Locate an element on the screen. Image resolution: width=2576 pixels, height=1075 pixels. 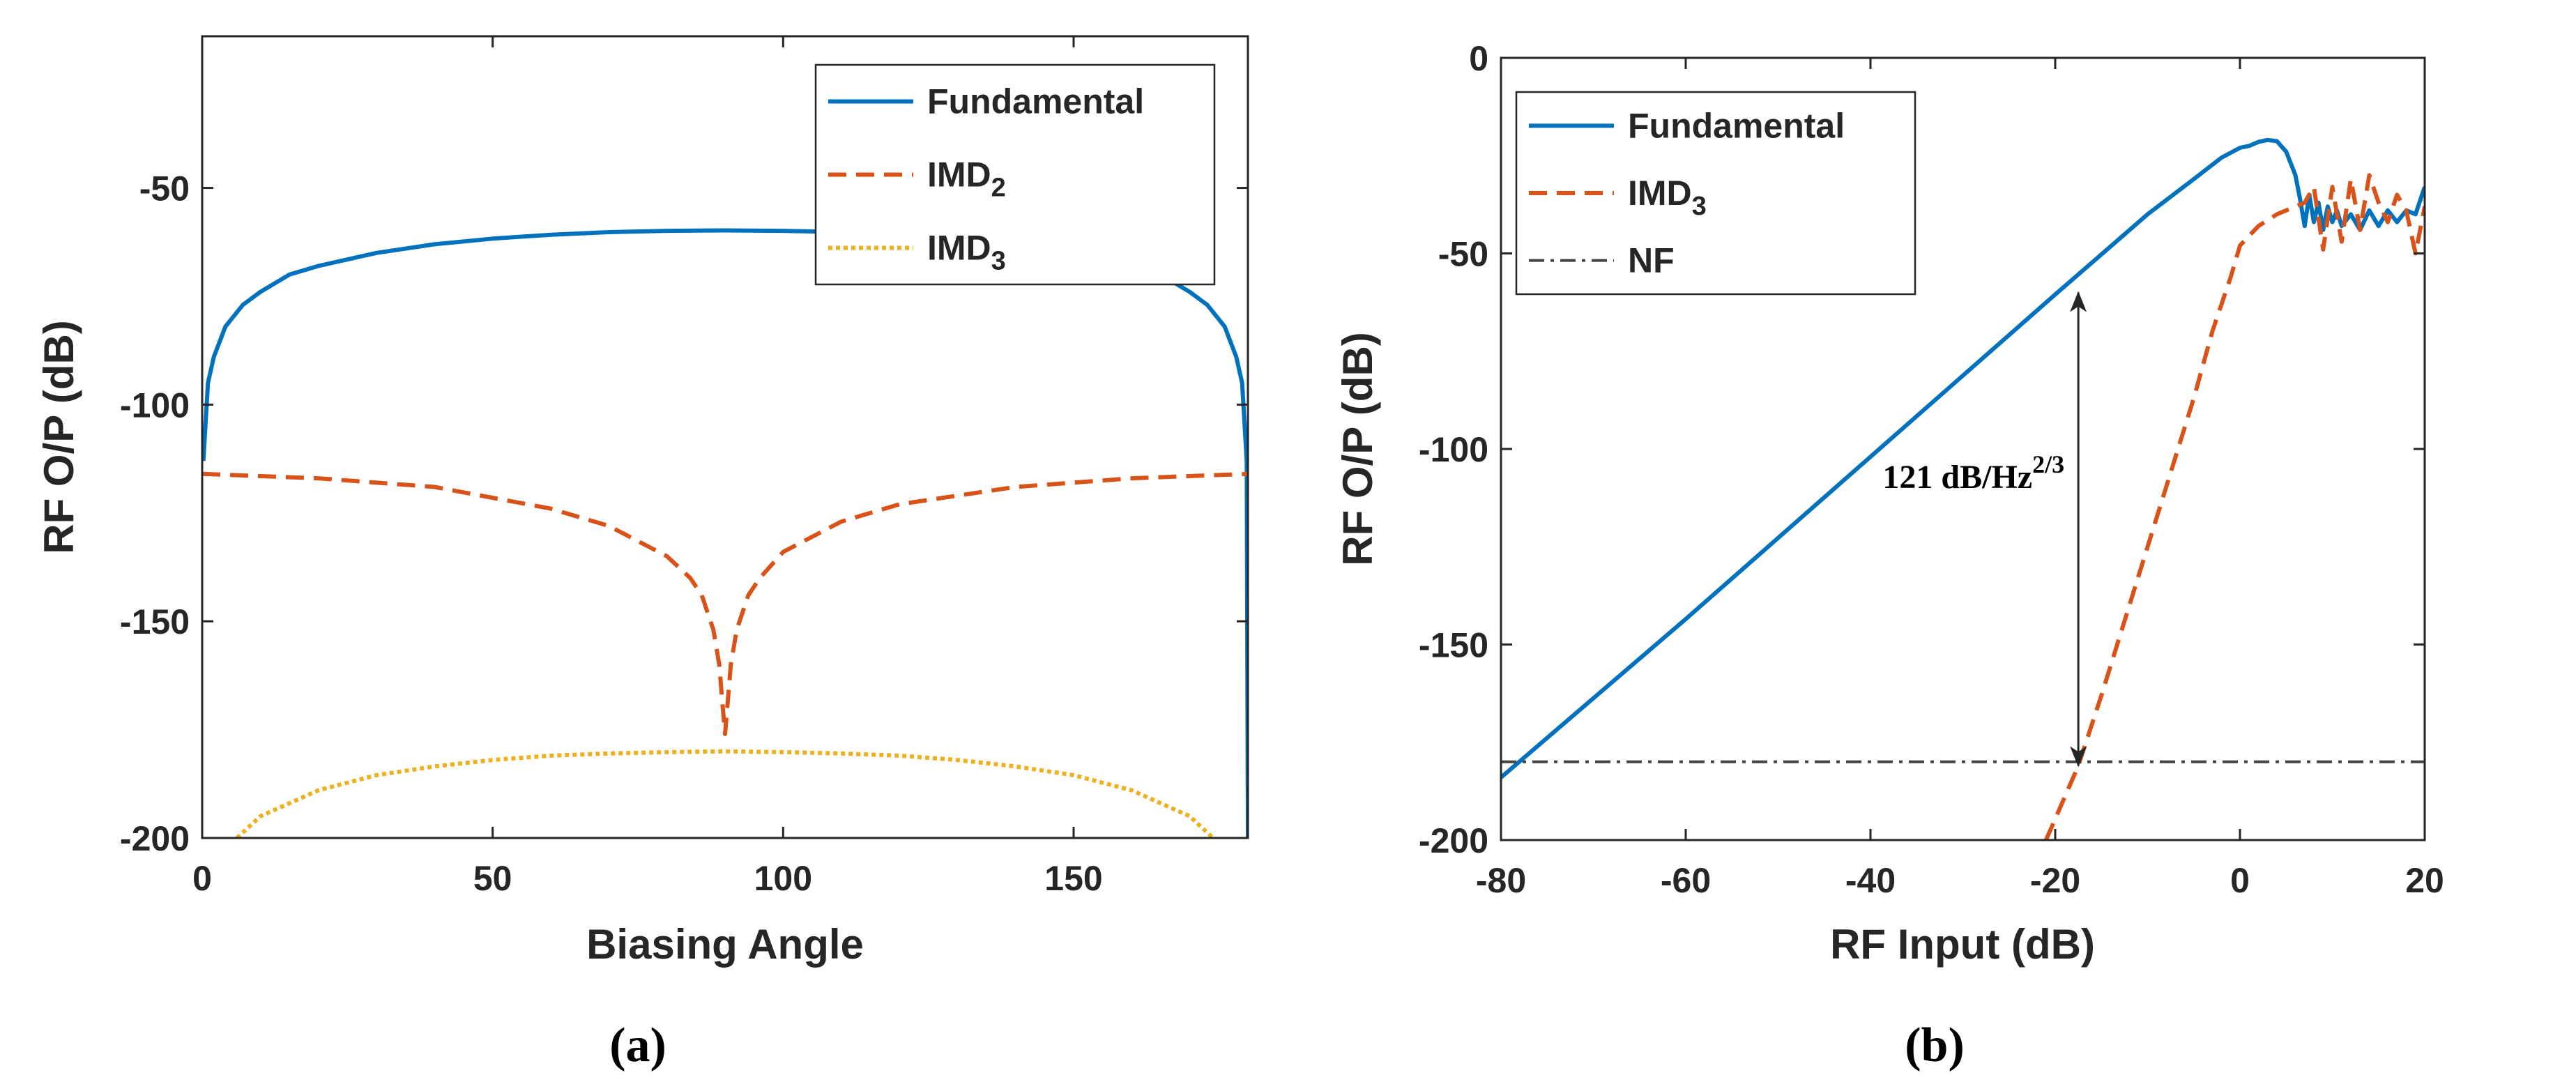
chart-a-series-3-line is located at coordinates (725, 793).